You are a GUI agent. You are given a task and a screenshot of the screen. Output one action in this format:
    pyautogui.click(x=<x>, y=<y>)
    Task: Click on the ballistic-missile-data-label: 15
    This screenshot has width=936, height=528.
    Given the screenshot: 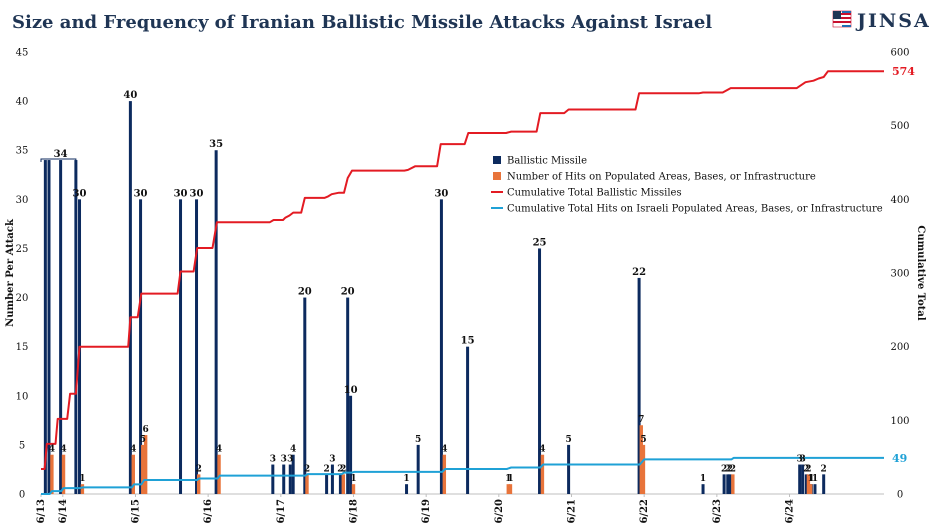 What is the action you would take?
    pyautogui.click(x=468, y=341)
    